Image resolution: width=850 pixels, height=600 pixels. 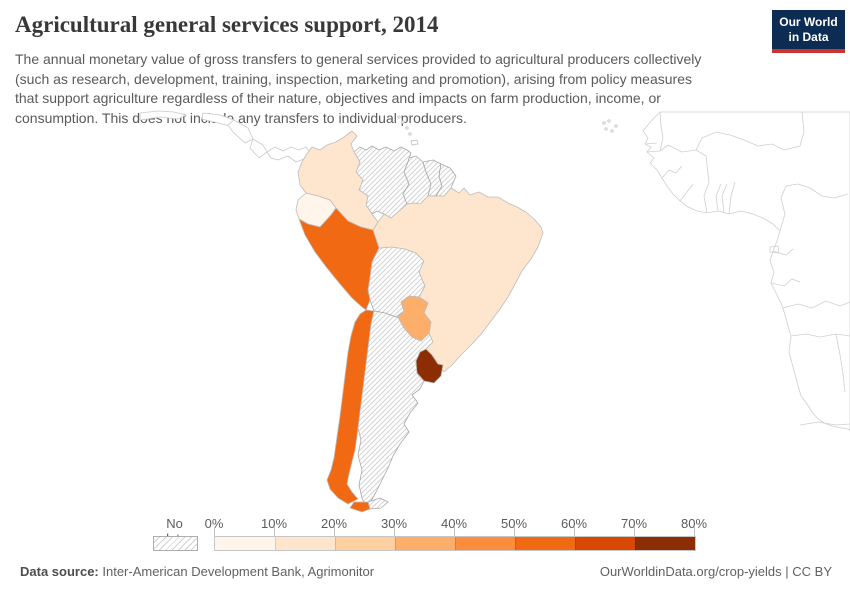 I want to click on credit-link: OurWorldinData.org/crop-yields | CC BY, so click(x=715, y=571).